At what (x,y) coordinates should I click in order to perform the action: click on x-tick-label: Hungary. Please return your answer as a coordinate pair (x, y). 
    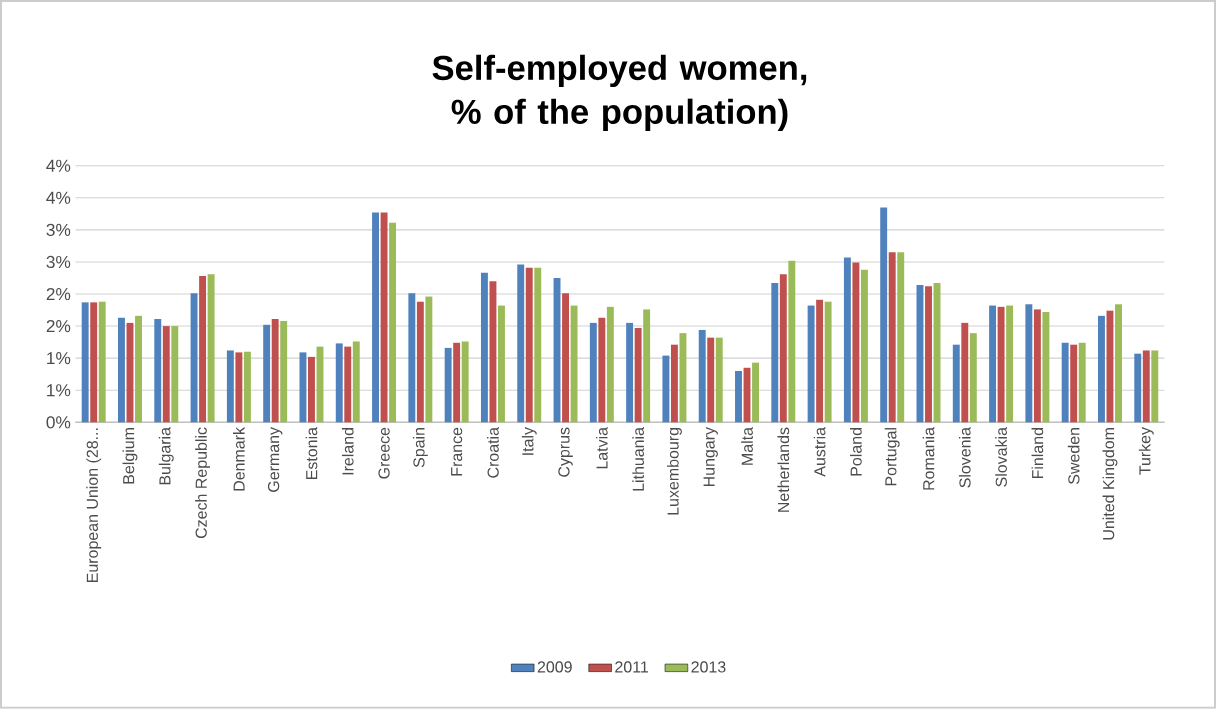
    Looking at the image, I should click on (710, 457).